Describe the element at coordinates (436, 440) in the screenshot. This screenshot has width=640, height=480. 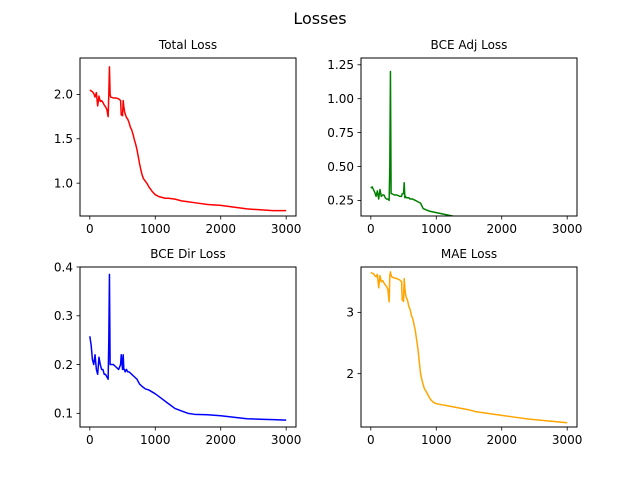
I see `mae-loss-x-tick-label: 1000` at that location.